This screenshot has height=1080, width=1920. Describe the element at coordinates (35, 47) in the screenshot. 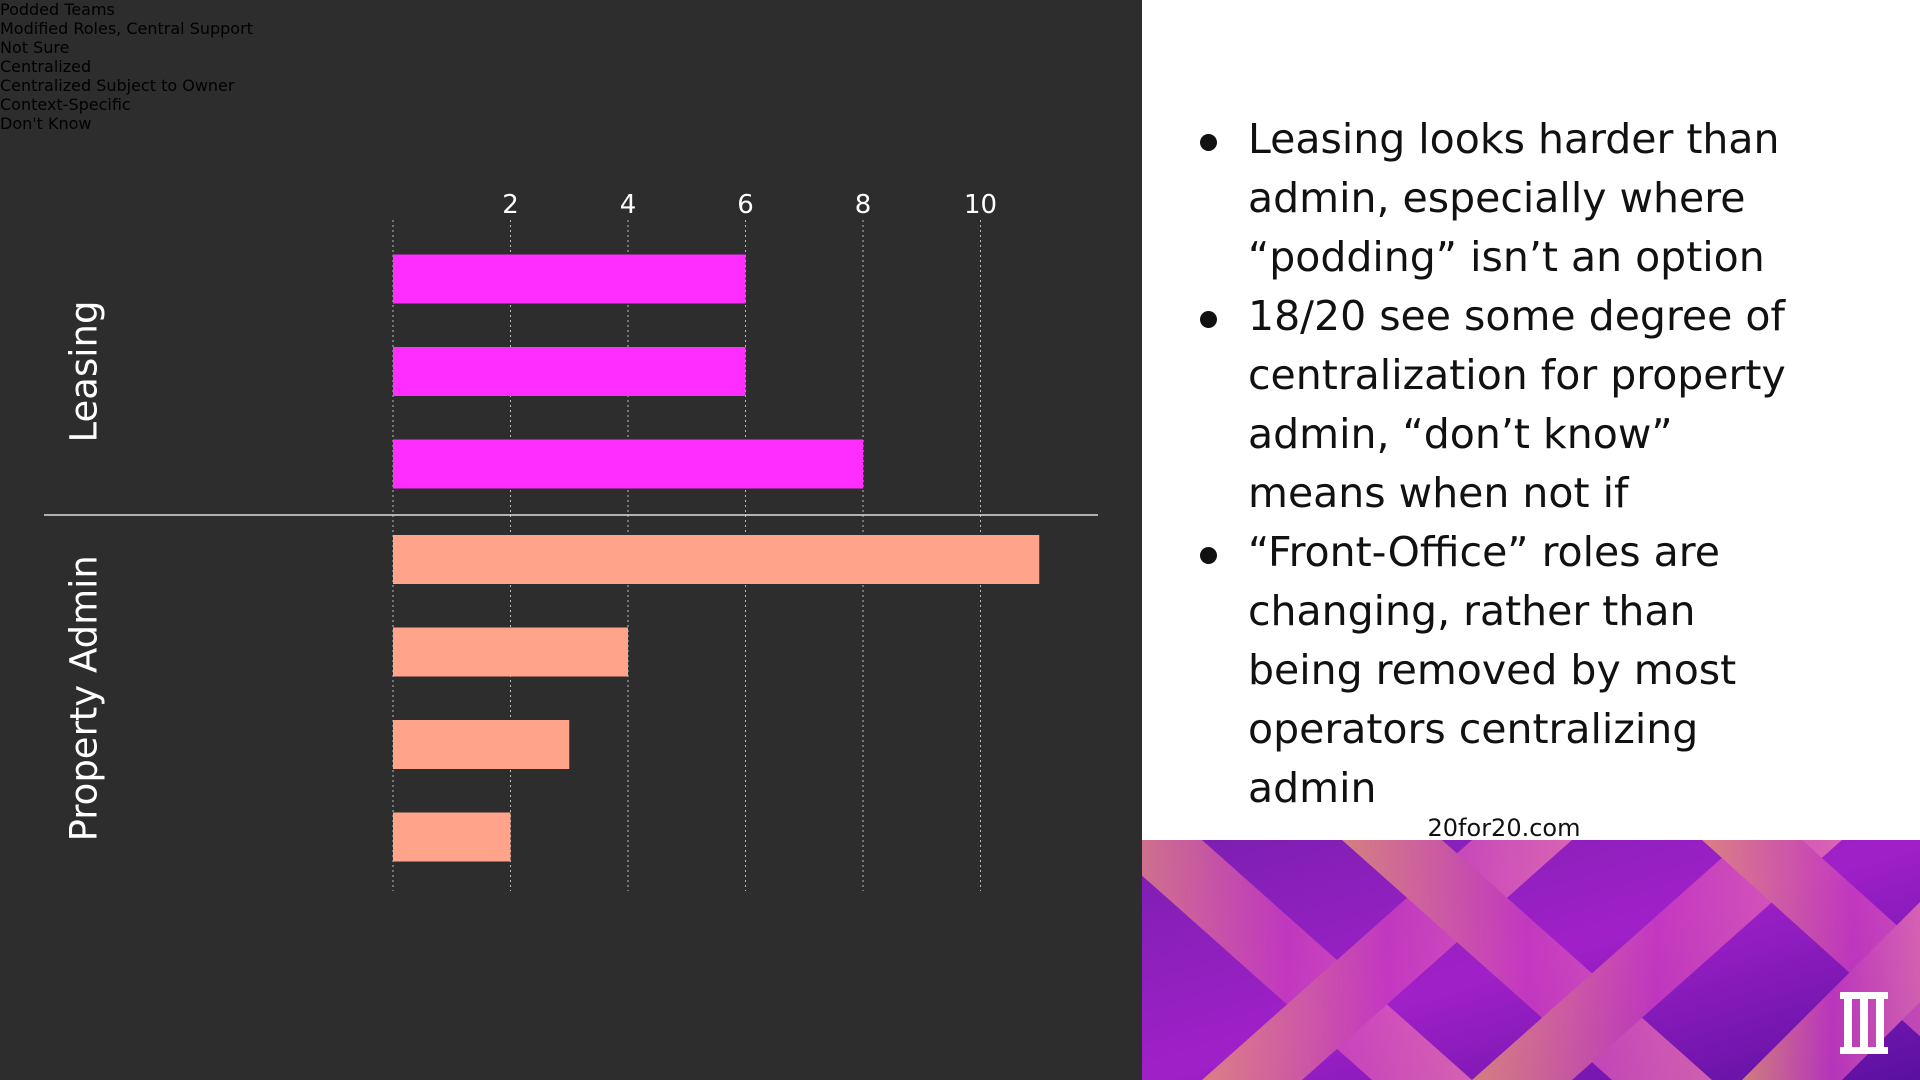

I see `category-label: Not Sure` at that location.